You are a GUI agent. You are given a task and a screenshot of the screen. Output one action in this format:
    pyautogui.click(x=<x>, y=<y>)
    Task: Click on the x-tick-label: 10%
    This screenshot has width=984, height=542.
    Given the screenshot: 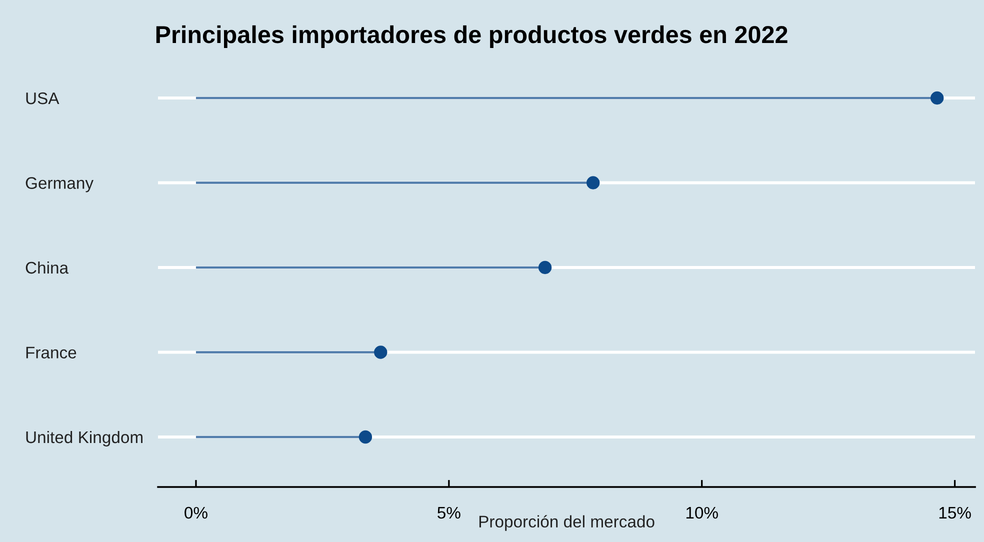 What is the action you would take?
    pyautogui.click(x=702, y=512)
    